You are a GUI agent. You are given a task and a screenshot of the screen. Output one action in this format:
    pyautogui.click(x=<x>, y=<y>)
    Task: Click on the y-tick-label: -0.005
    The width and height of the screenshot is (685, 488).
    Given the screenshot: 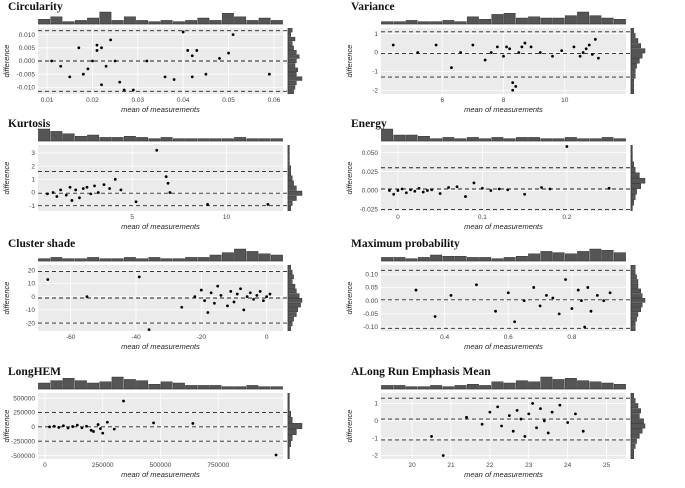 What is the action you would take?
    pyautogui.click(x=26, y=74)
    